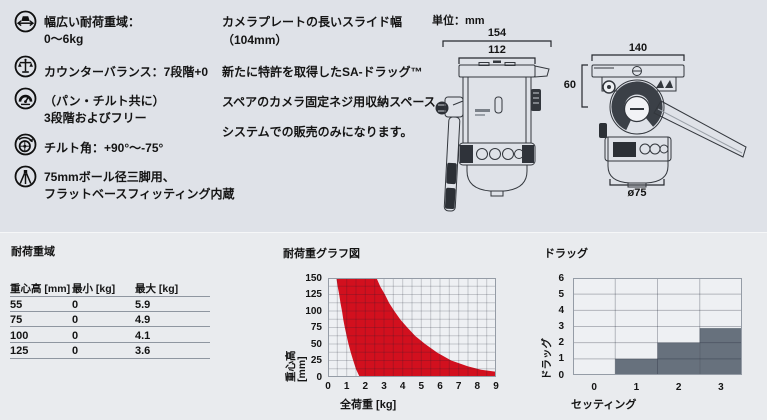 Image resolution: width=767 pixels, height=420 pixels. Describe the element at coordinates (25, 144) in the screenshot. I see `tilt-icon` at that location.